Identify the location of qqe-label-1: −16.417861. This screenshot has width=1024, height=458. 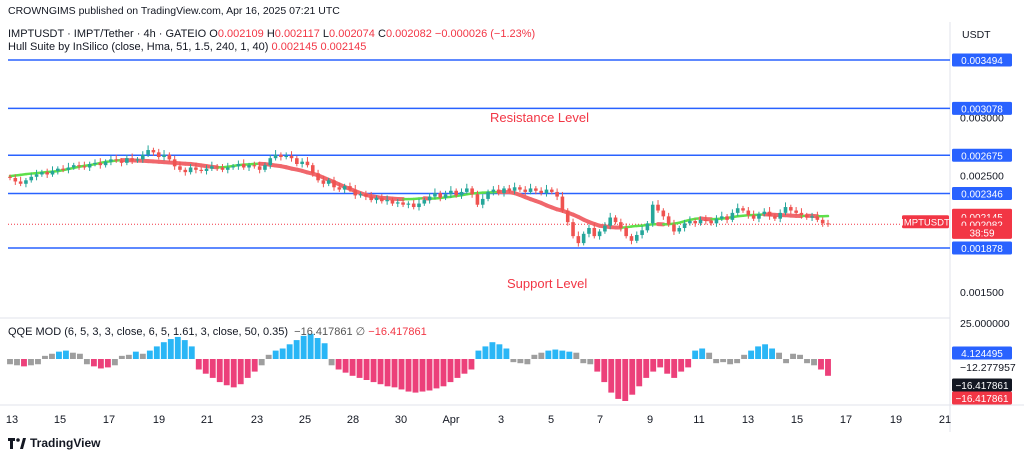
(982, 386).